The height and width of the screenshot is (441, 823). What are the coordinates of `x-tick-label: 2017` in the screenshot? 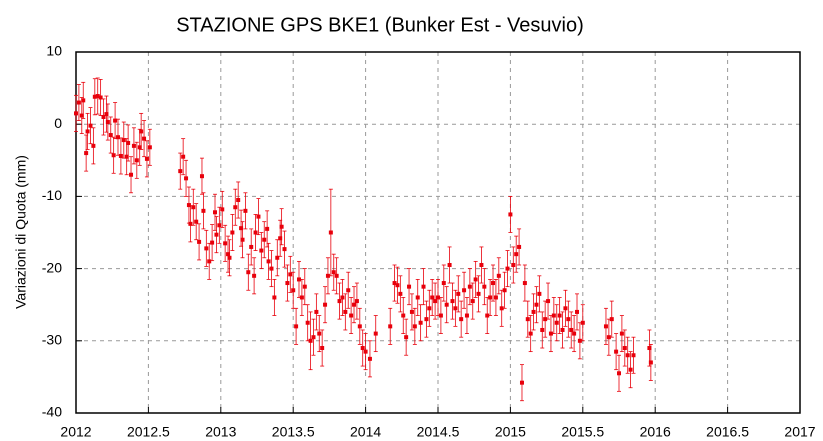 It's located at (799, 432).